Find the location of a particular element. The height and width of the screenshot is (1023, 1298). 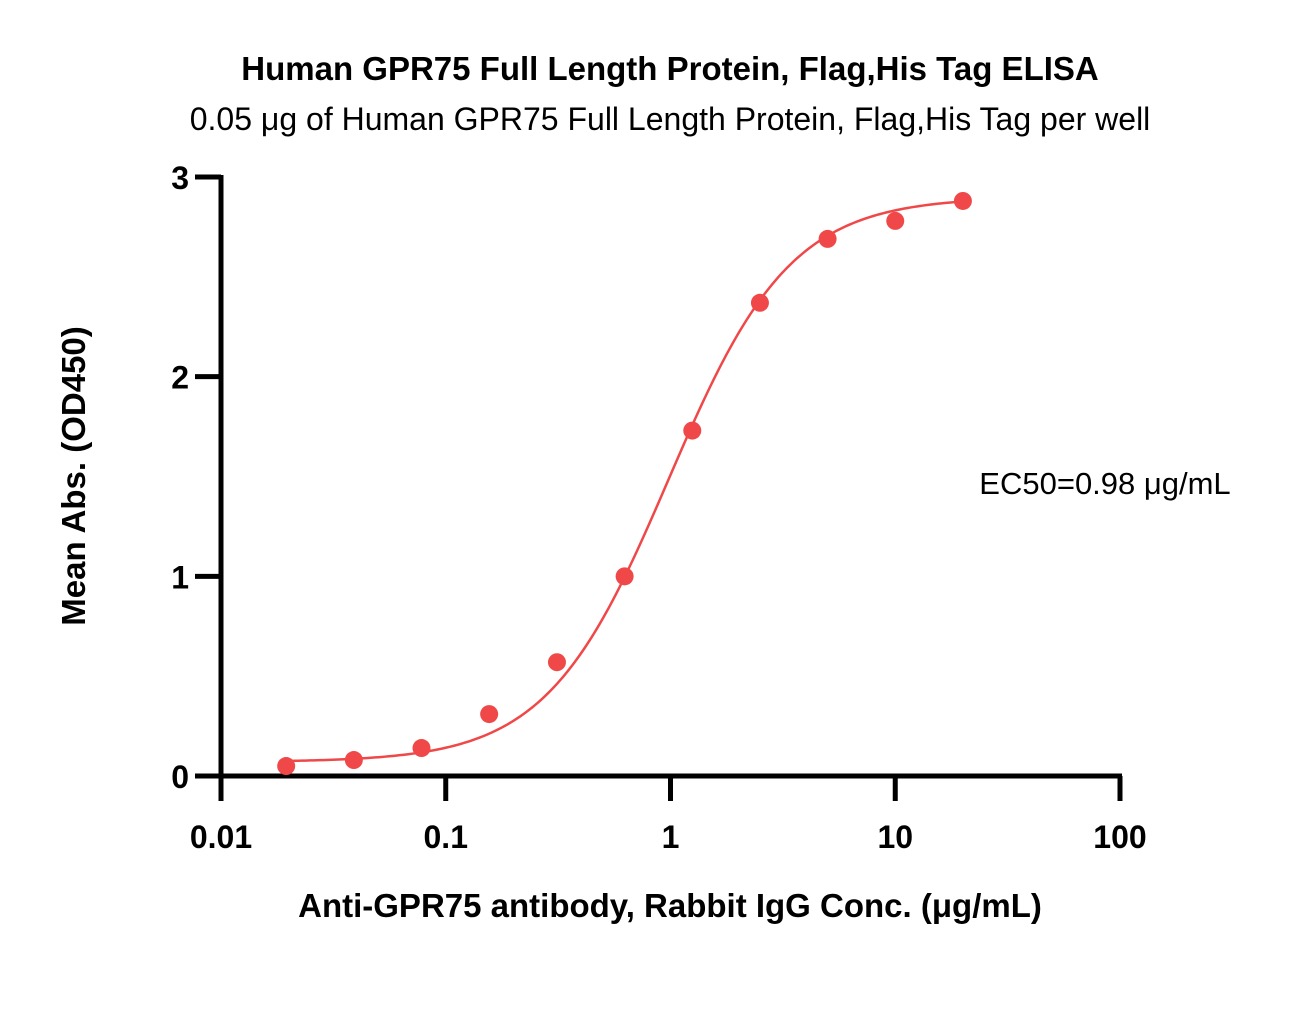

x-tick-label: 1 is located at coordinates (671, 837).